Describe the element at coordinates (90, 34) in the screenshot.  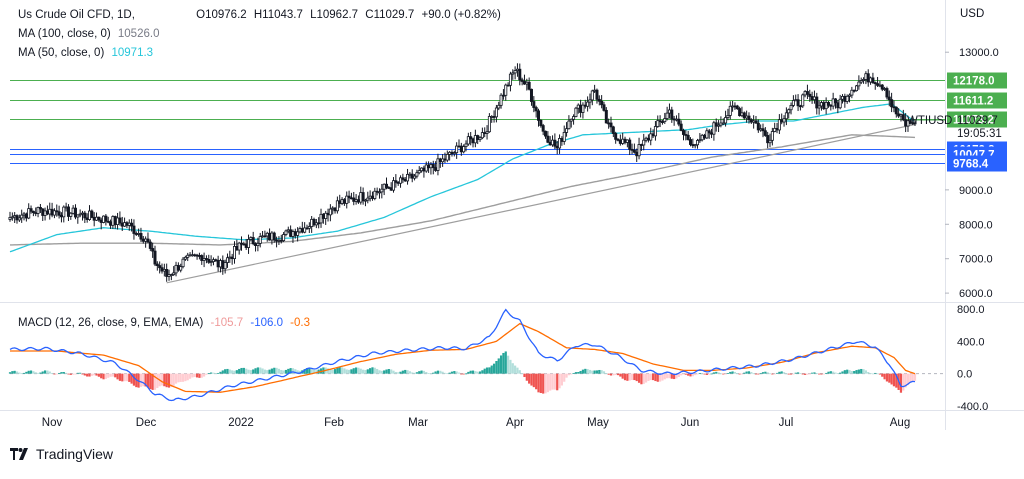
I see `ma100-legend: MA (100, close, 0) 10526.0` at that location.